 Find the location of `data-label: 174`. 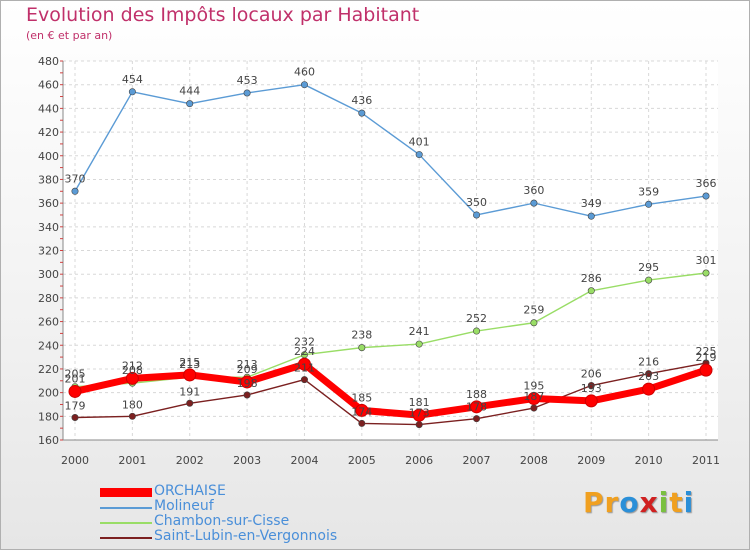

data-label: 174 is located at coordinates (361, 411).